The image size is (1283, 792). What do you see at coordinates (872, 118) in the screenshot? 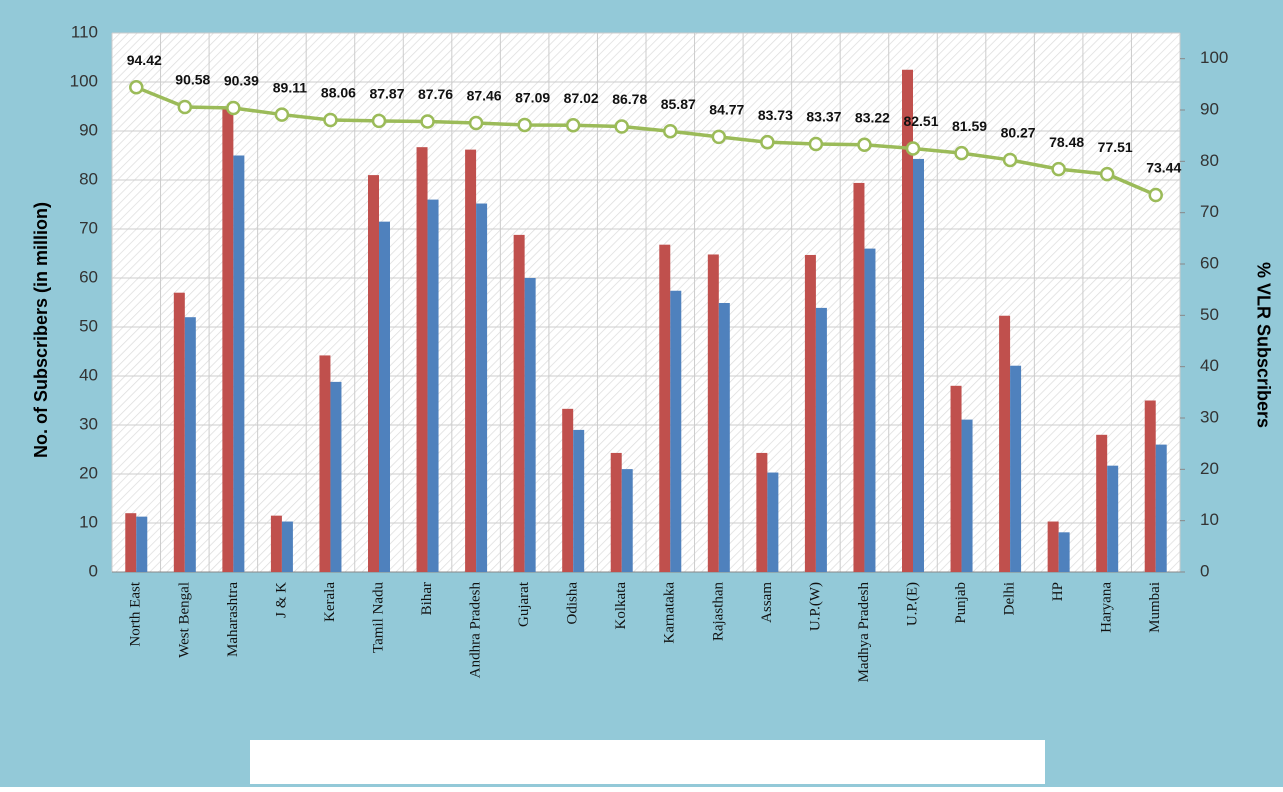
I see `data-label: 83.22` at bounding box center [872, 118].